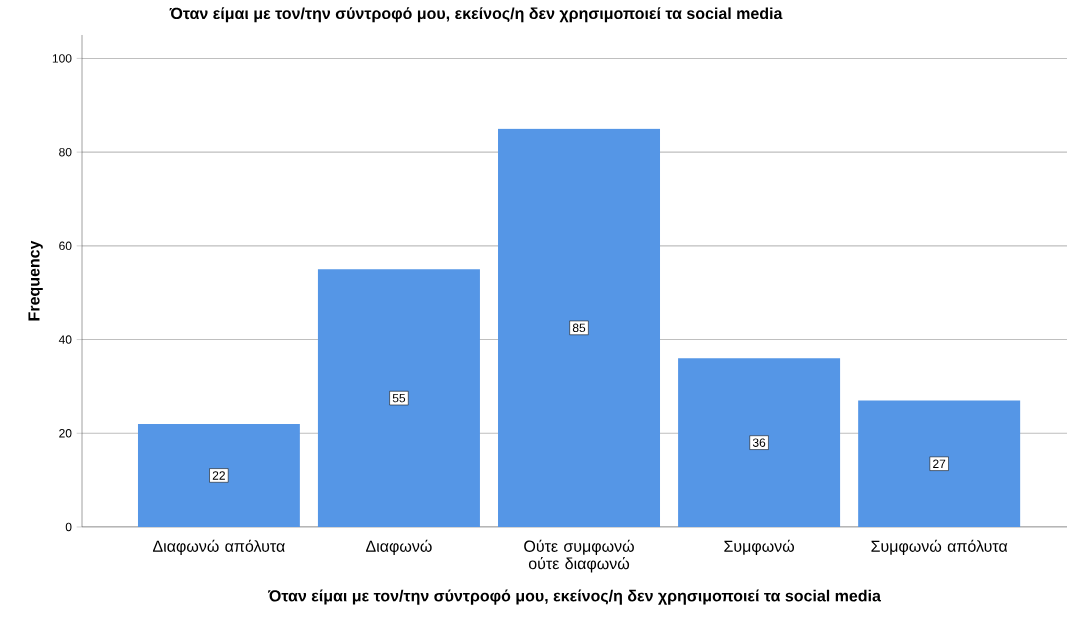 The height and width of the screenshot is (624, 1067). What do you see at coordinates (62, 58) in the screenshot?
I see `y-tick-label: 100` at bounding box center [62, 58].